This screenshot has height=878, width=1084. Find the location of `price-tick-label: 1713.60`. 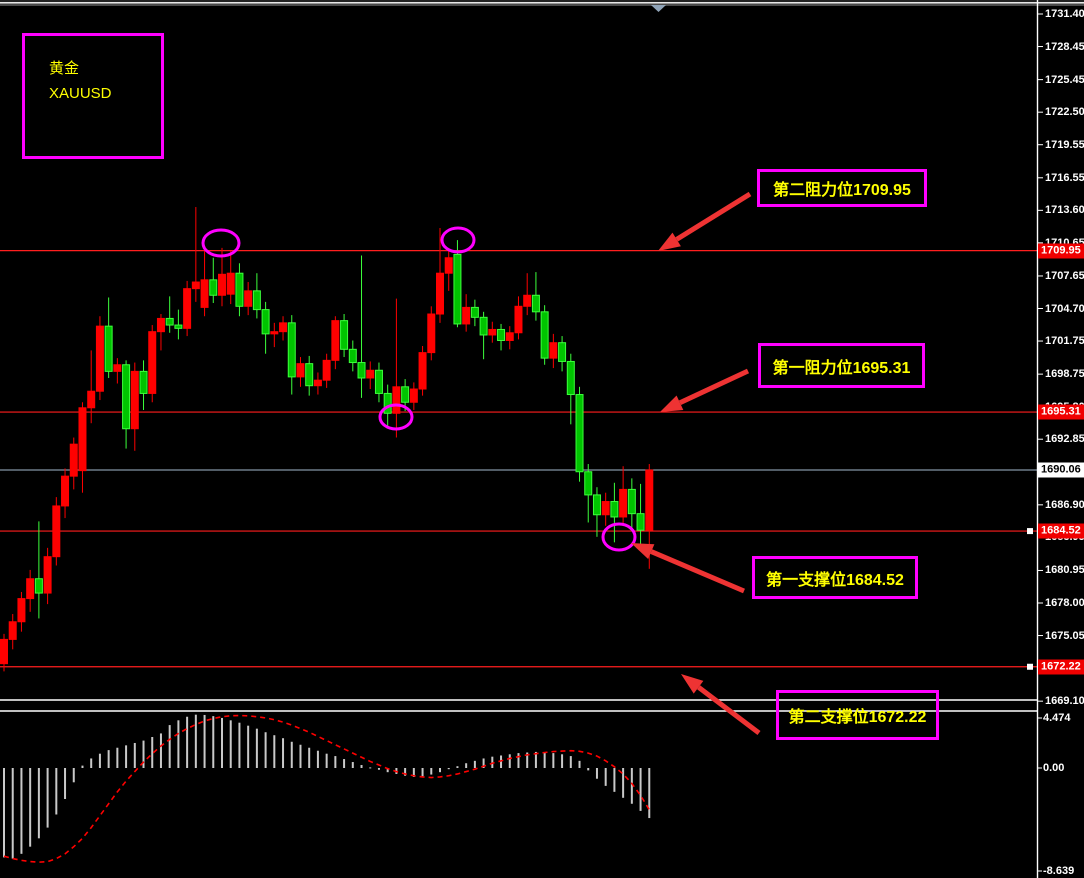

price-tick-label: 1713.60 is located at coordinates (1064, 210).